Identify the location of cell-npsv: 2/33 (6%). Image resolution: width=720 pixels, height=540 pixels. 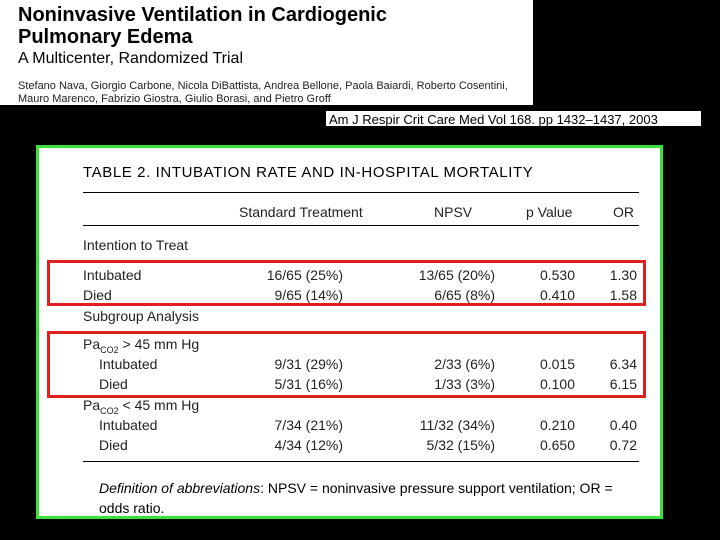
(464, 364).